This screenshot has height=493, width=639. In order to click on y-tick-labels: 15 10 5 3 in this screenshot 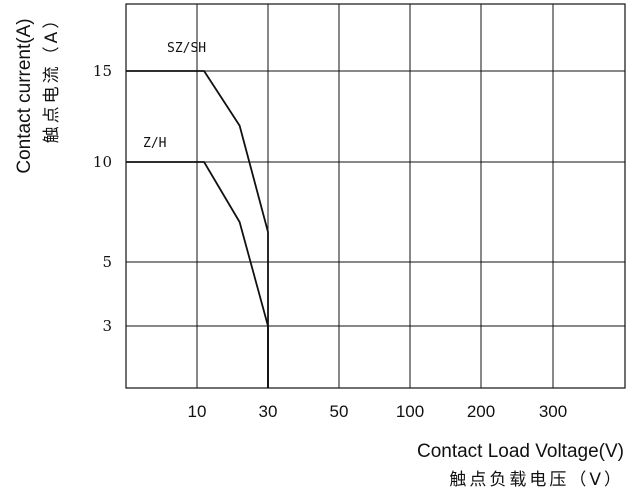, I will do `click(102, 198)`.